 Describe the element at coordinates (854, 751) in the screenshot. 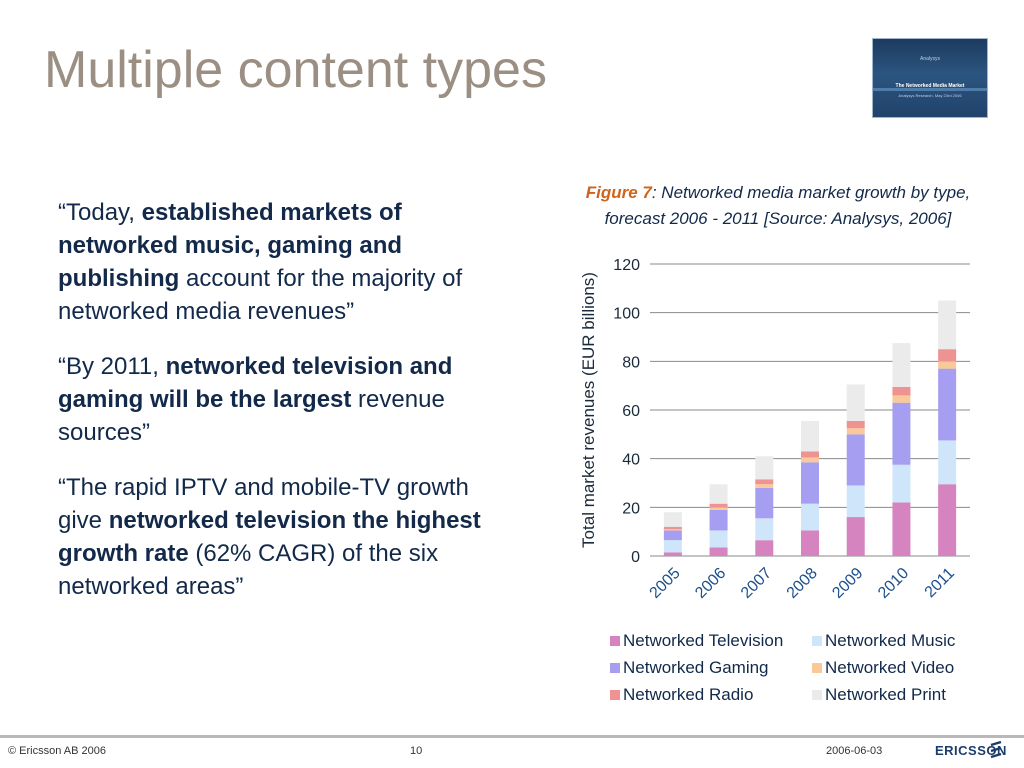

I see `footer-date: 2006-06-03` at that location.